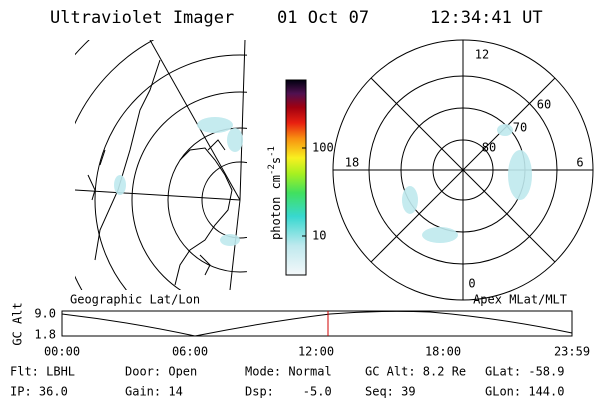 This screenshot has height=400, width=600. I want to click on altitude-curve, so click(317, 323).